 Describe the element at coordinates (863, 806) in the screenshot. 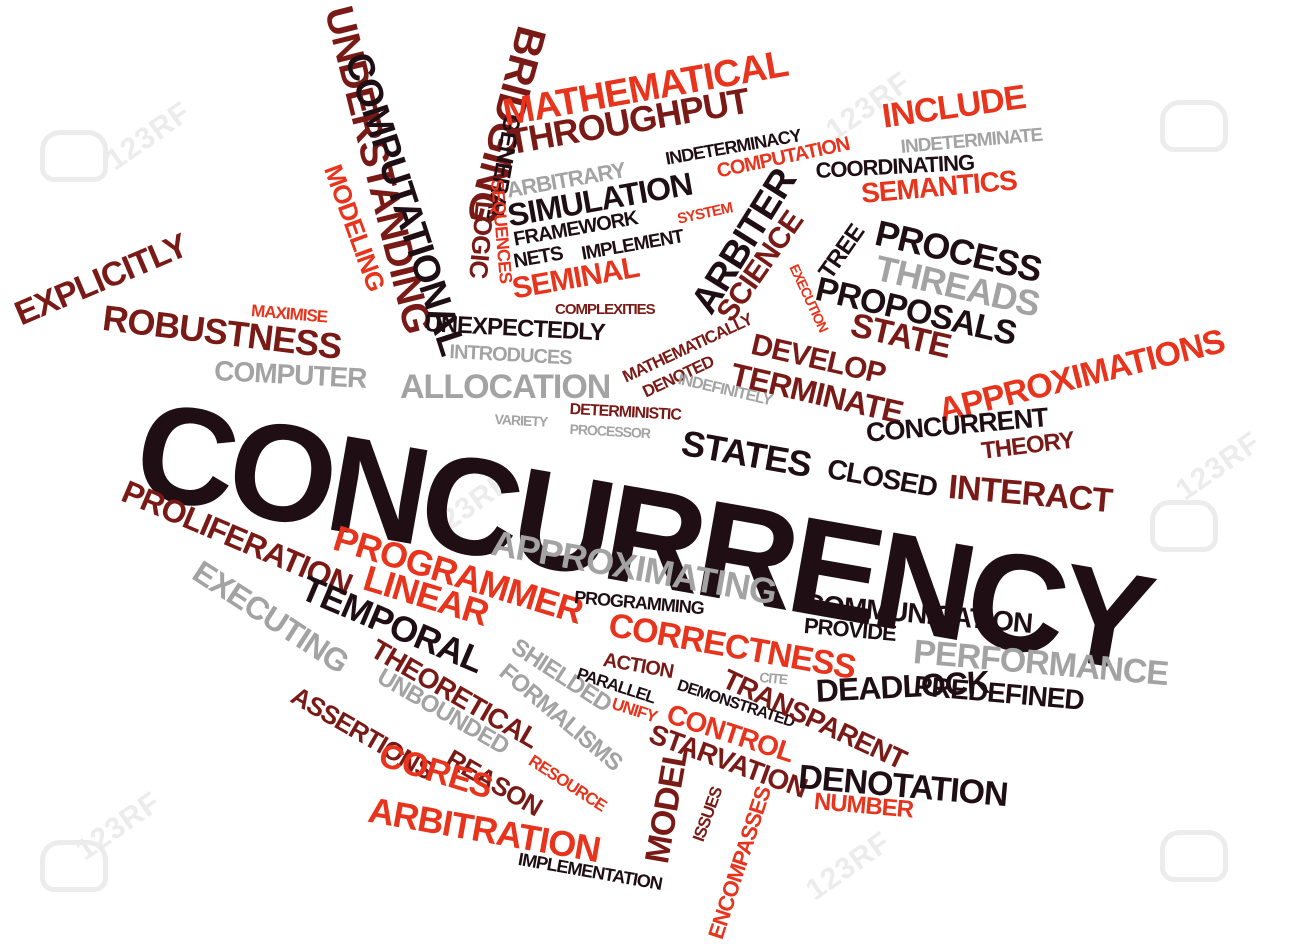

I see `word-number: NUMBER` at that location.